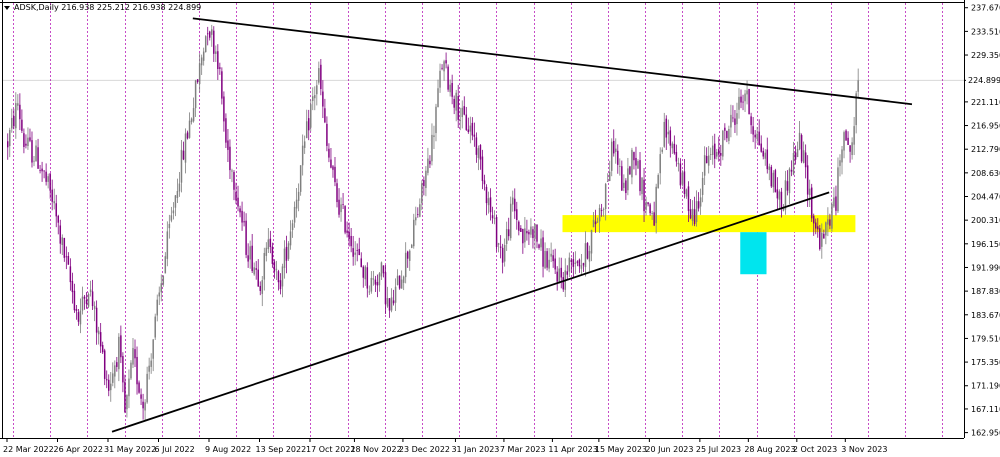  What do you see at coordinates (28, 449) in the screenshot?
I see `x-tick-label: 22 Mar 2022` at bounding box center [28, 449].